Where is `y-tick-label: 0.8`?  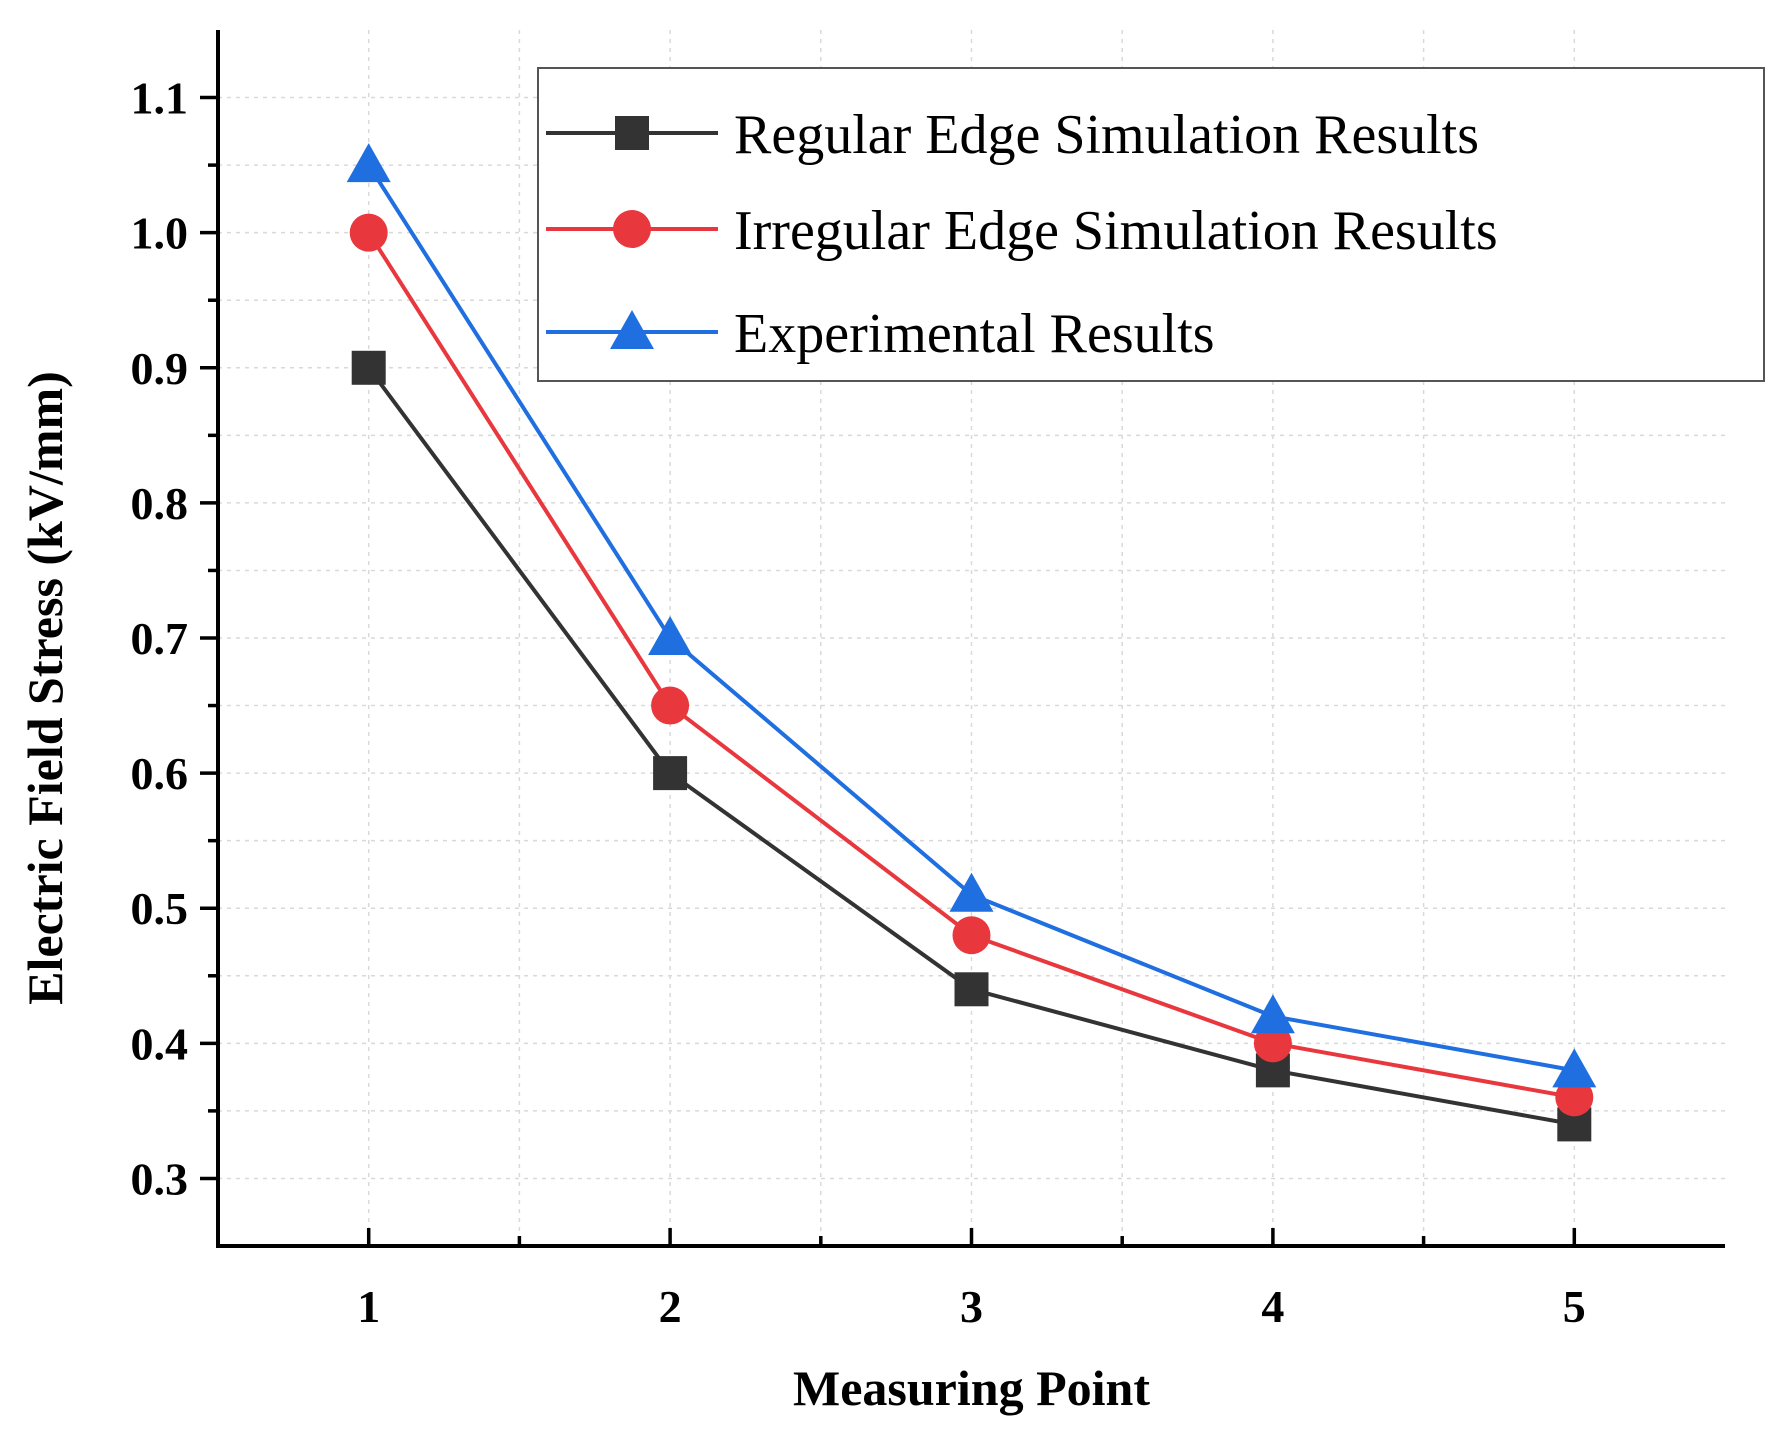
y-tick-label: 0.8 is located at coordinates (160, 503).